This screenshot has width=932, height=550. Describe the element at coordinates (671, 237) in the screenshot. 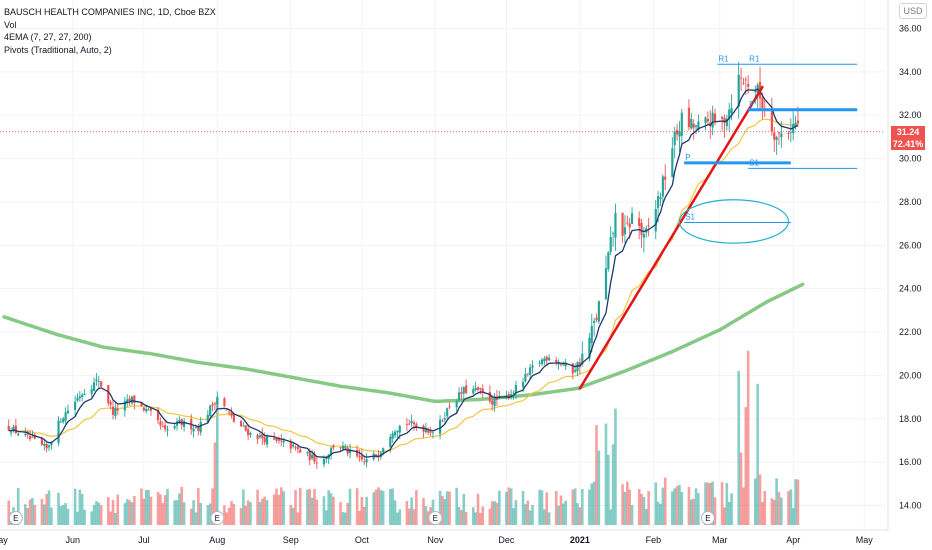

I see `trendline` at that location.